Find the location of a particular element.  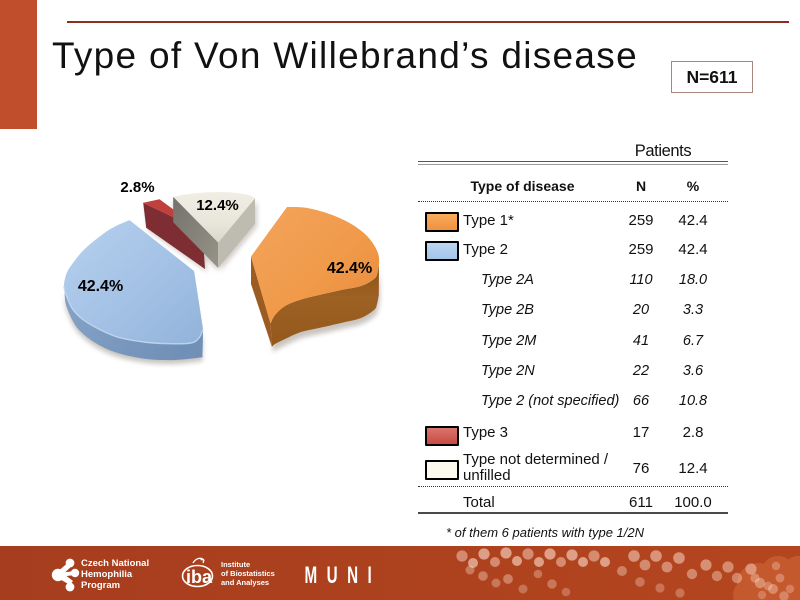

svg-text: iba is located at coordinates (199, 577).